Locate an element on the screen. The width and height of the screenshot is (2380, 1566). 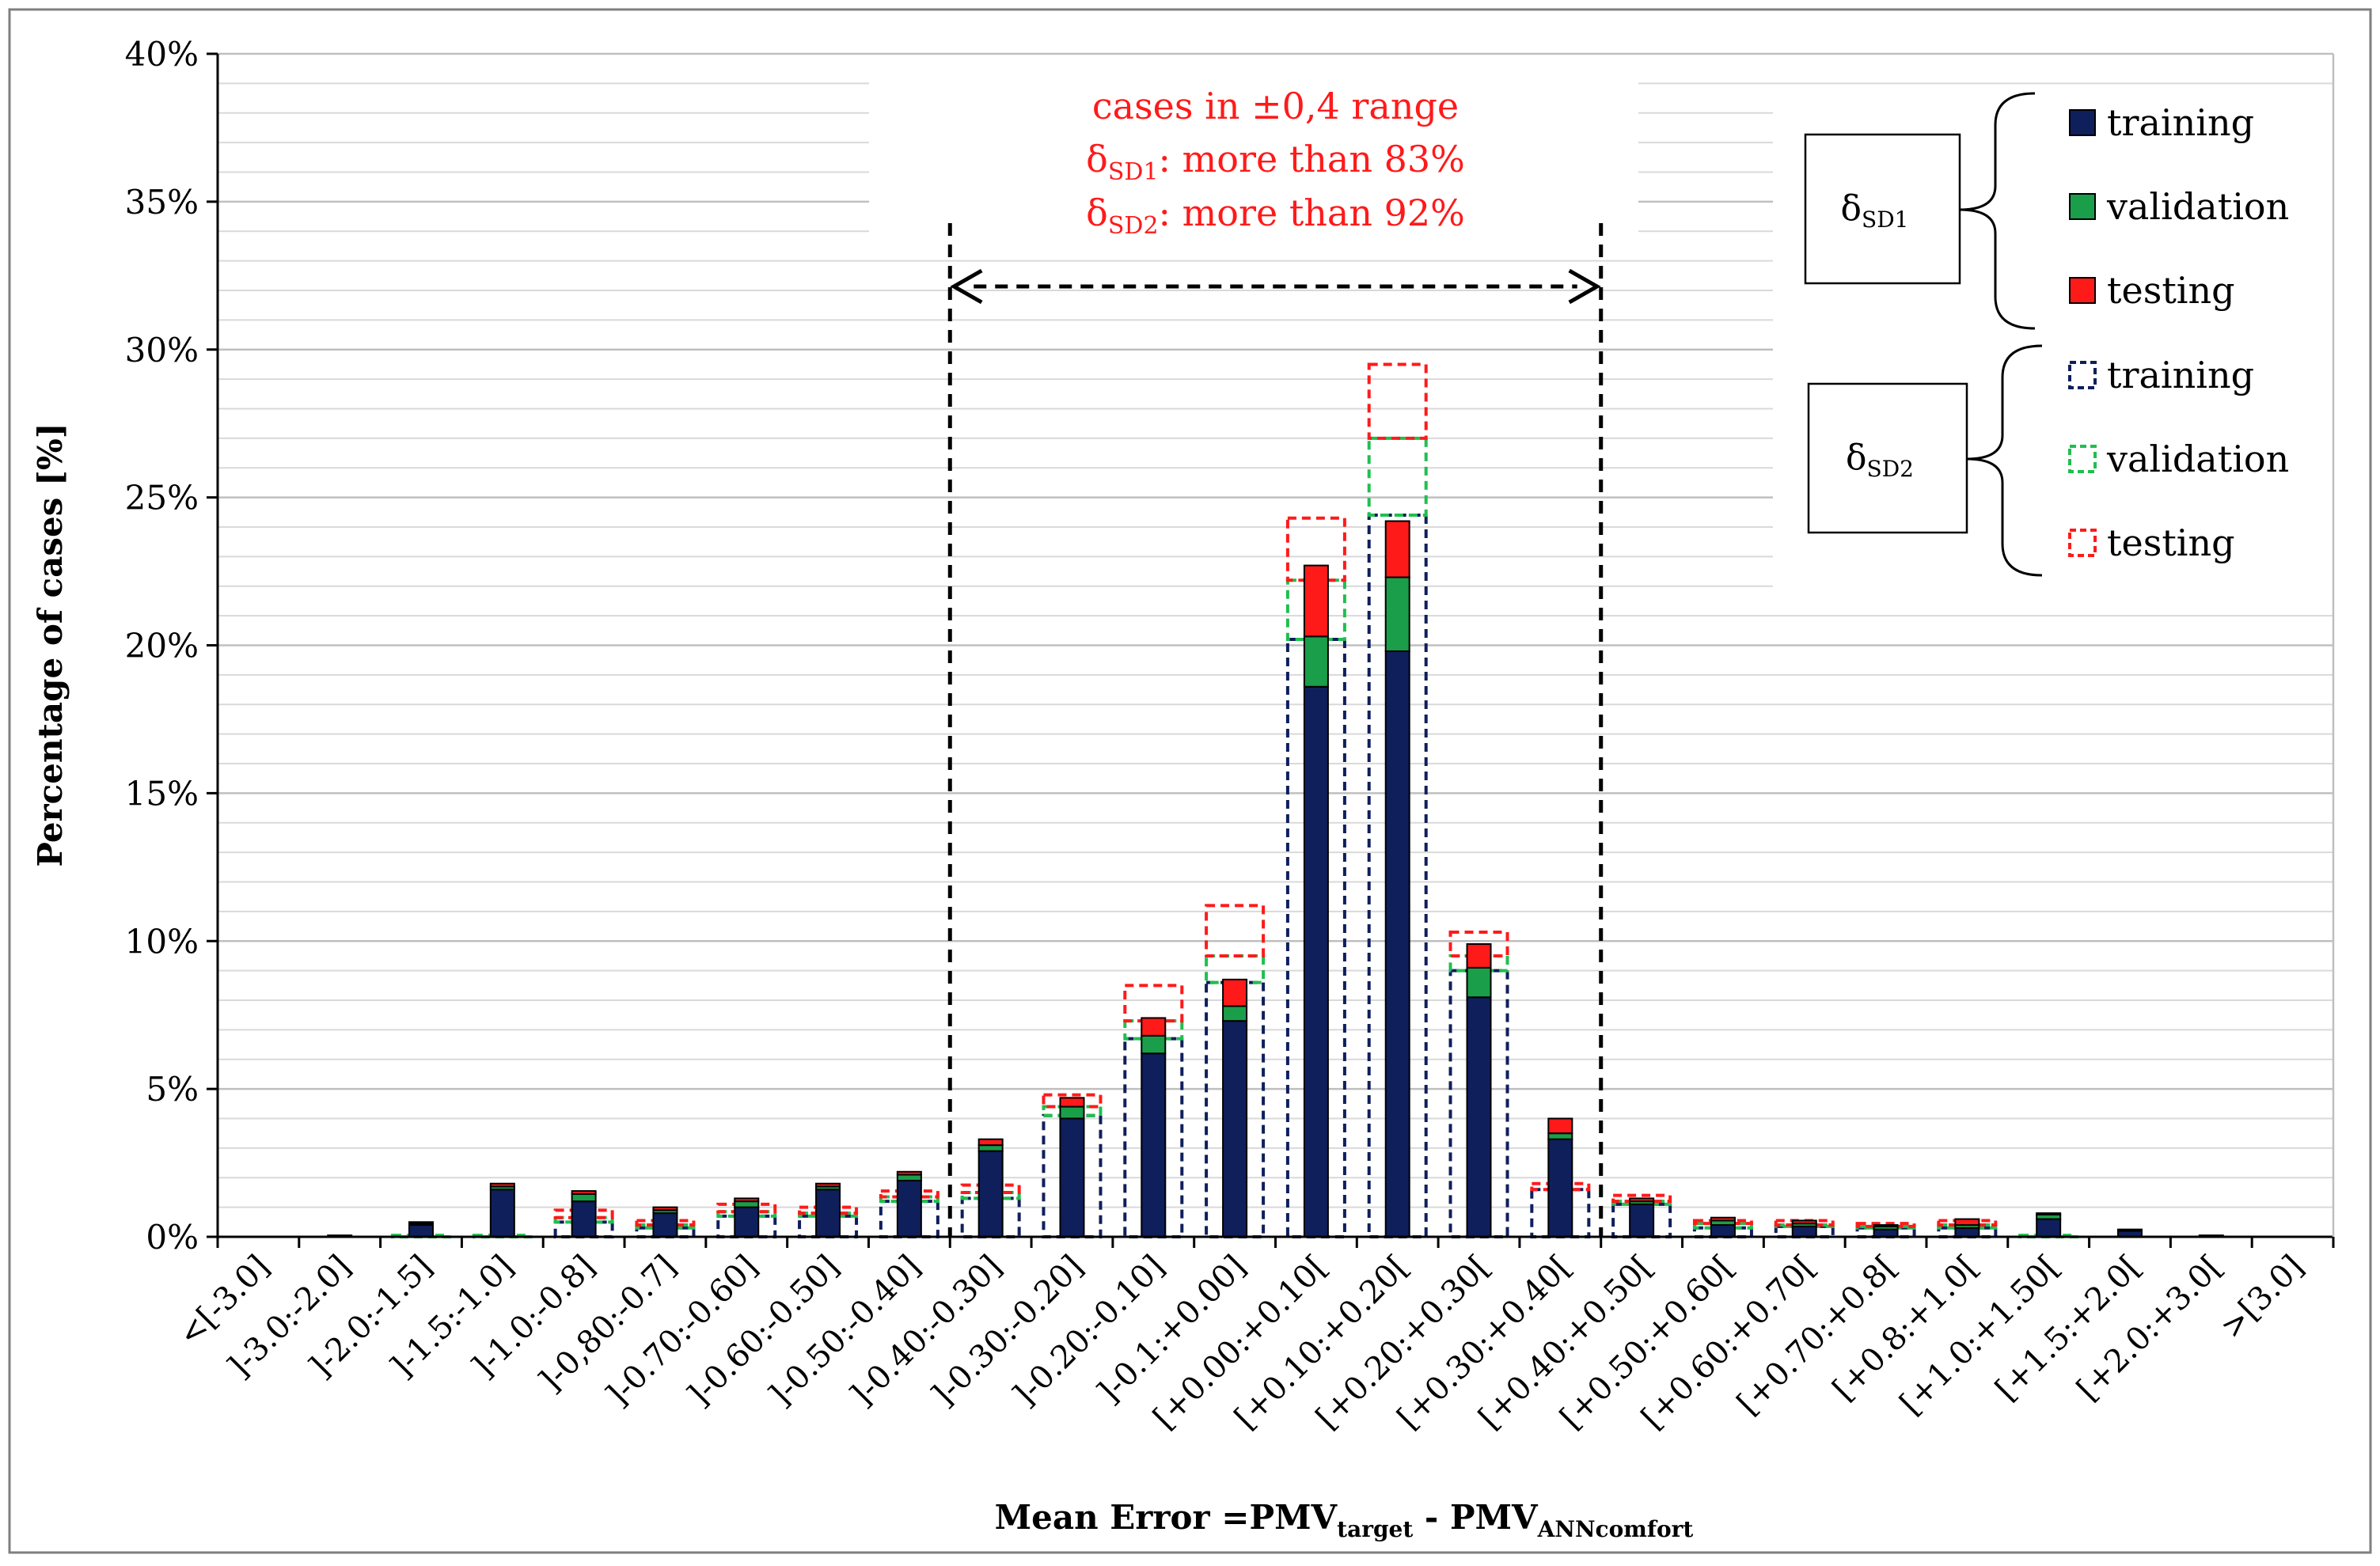
legend-label-dashed-validation: validation is located at coordinates (2197, 459).